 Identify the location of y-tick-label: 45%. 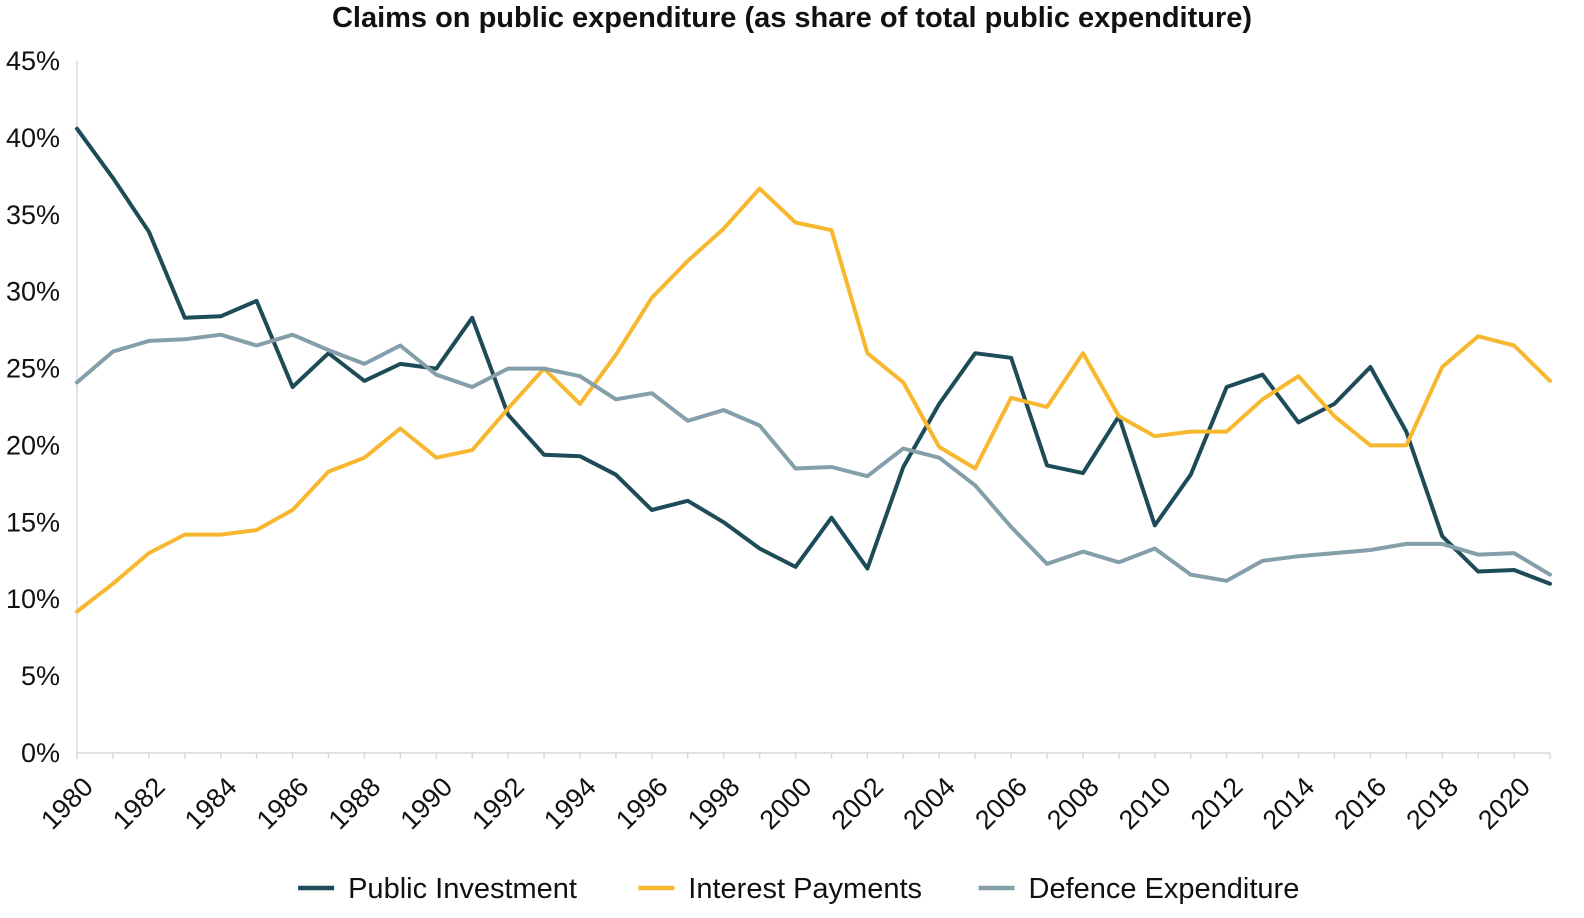
(33, 61).